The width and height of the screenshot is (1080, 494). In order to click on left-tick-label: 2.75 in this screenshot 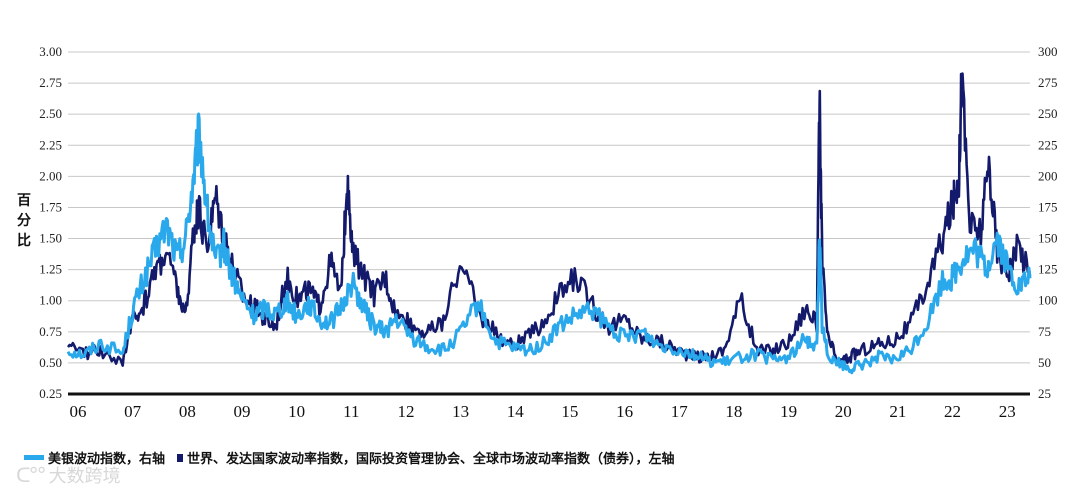, I will do `click(50, 82)`.